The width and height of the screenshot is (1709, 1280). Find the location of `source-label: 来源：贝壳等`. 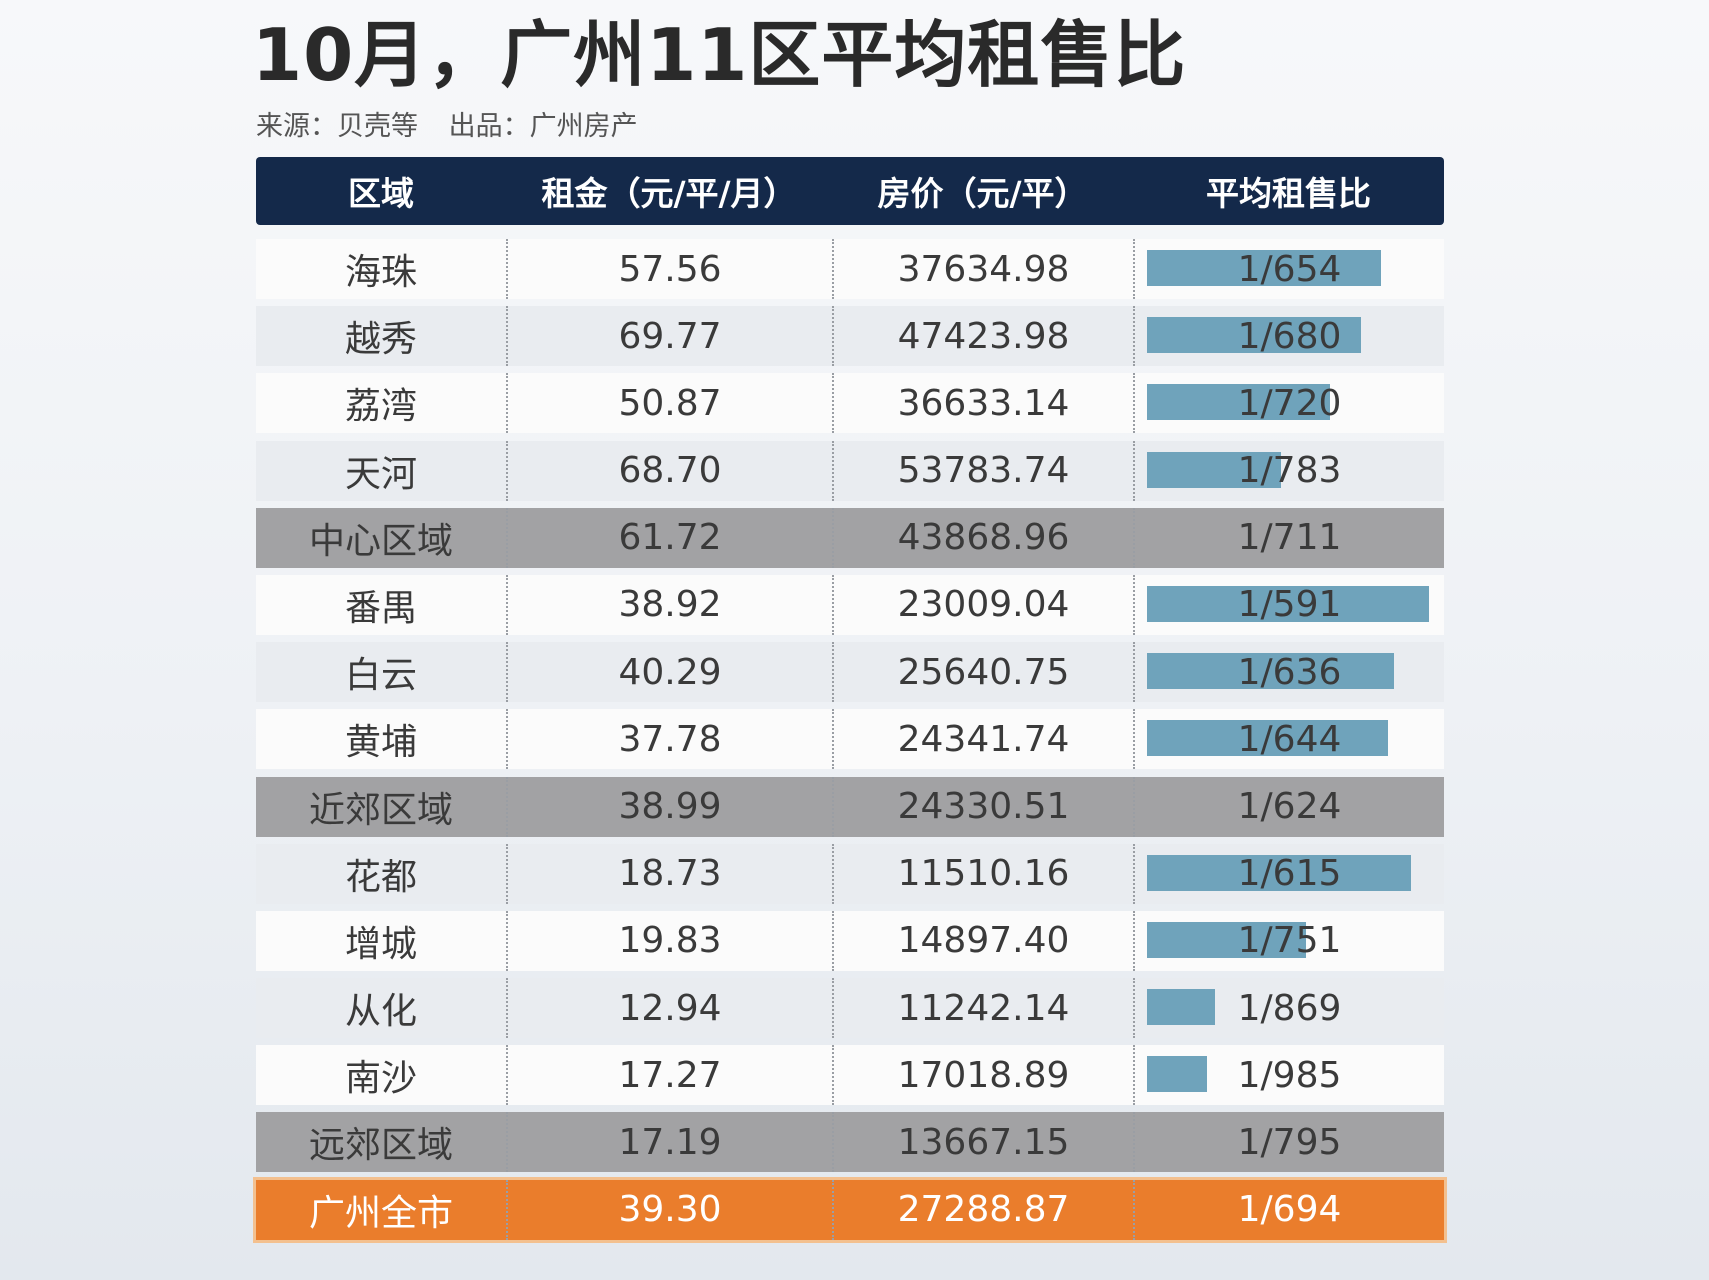

source-label: 来源：贝壳等 is located at coordinates (337, 126).